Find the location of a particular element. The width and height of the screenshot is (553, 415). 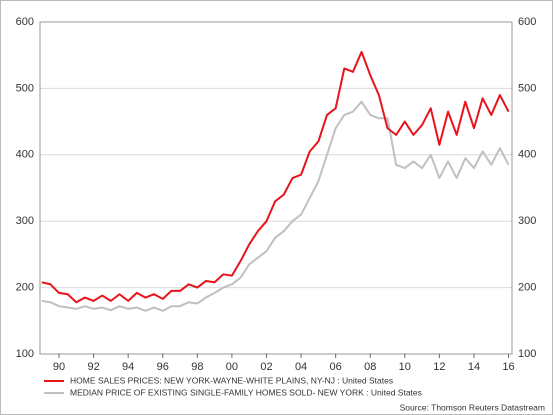

x-tick-label: 12 is located at coordinates (439, 367).